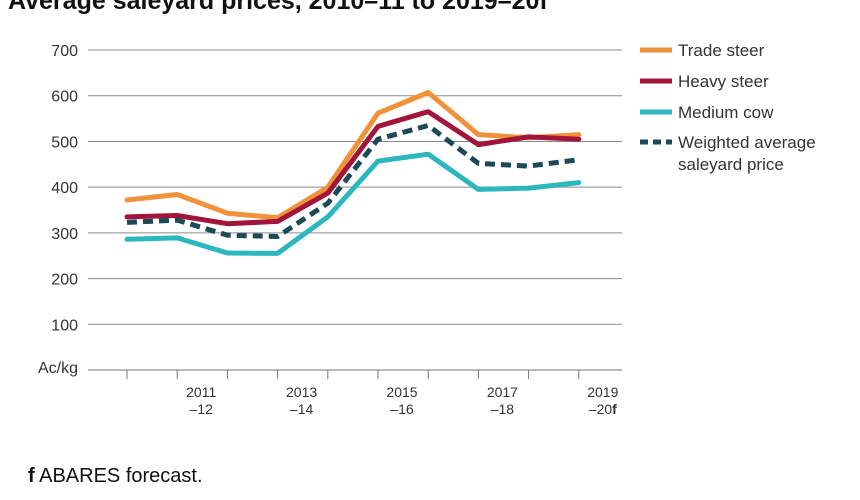 This screenshot has height=500, width=860. I want to click on y-tick-label: 400, so click(64, 188).